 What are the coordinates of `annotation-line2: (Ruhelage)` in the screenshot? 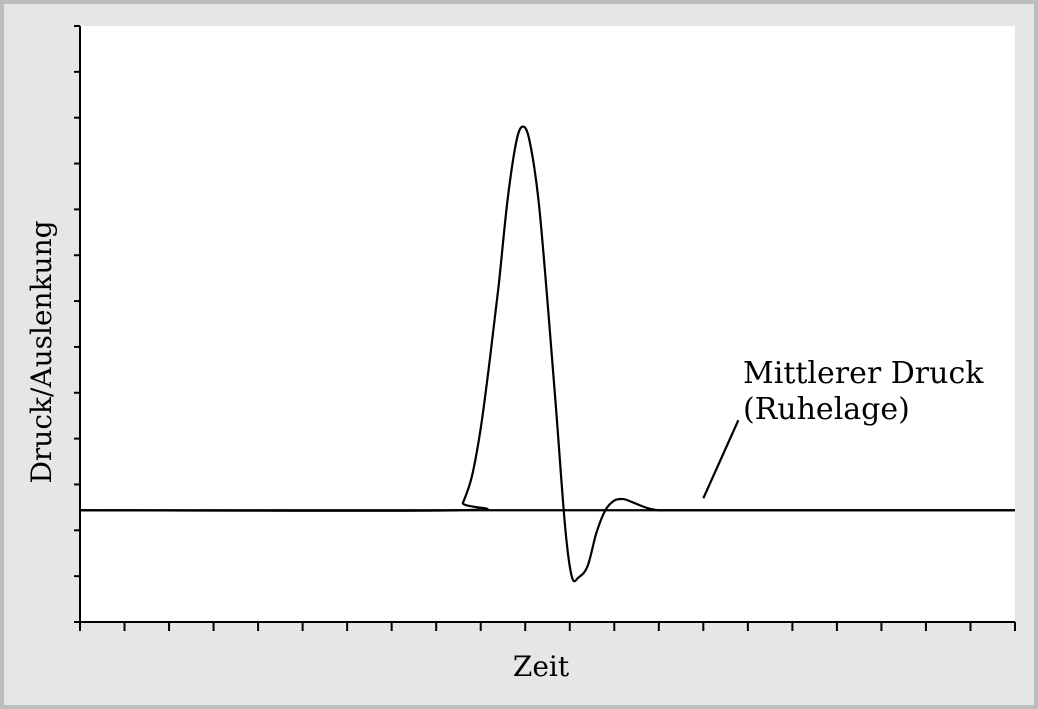 It's located at (826, 409).